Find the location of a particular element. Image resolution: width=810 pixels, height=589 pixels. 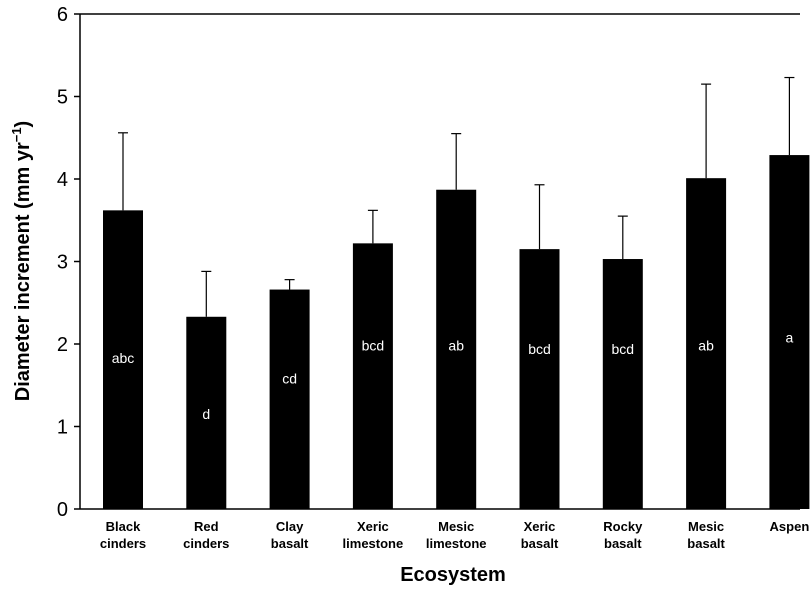

significance-label: abc is located at coordinates (123, 358).